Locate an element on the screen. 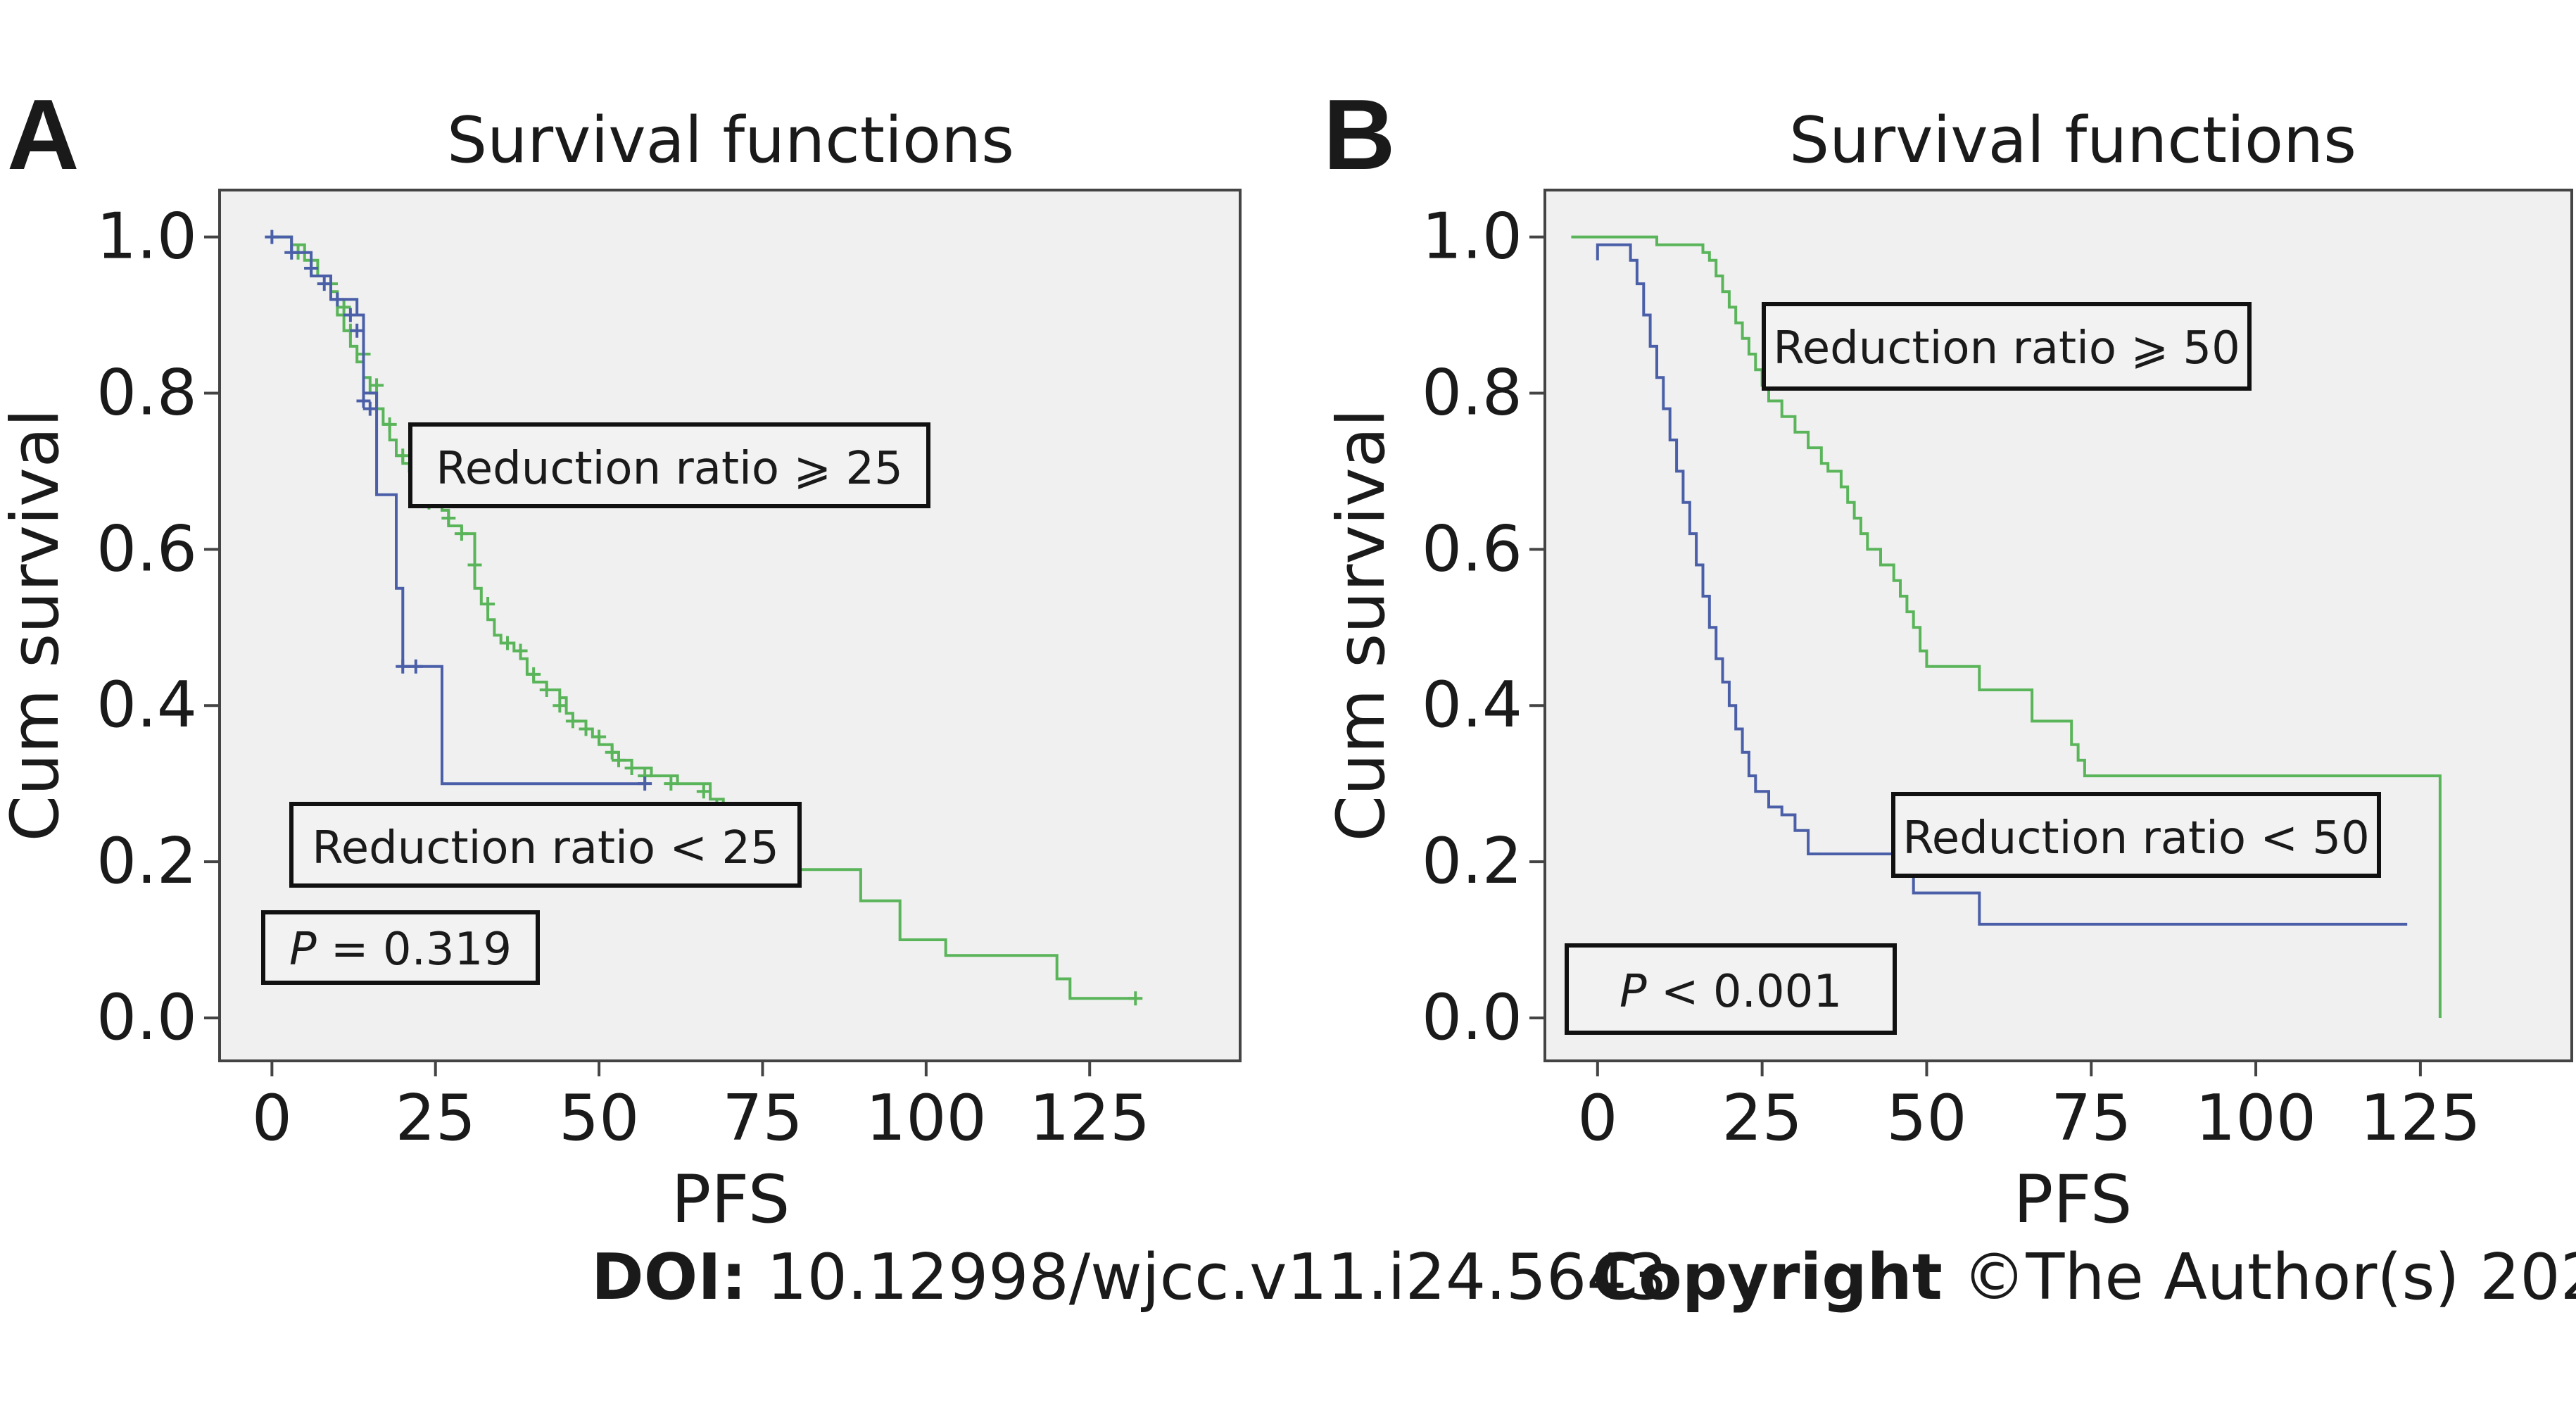 The width and height of the screenshot is (2576, 1422). panel-a-x-axis-label: PFS is located at coordinates (730, 1200).